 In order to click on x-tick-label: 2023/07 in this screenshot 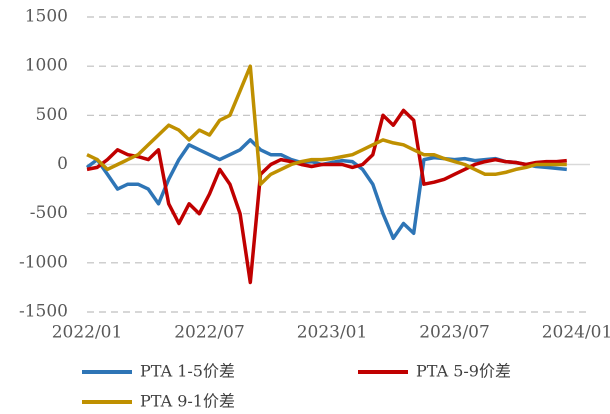, I will do `click(454, 333)`.